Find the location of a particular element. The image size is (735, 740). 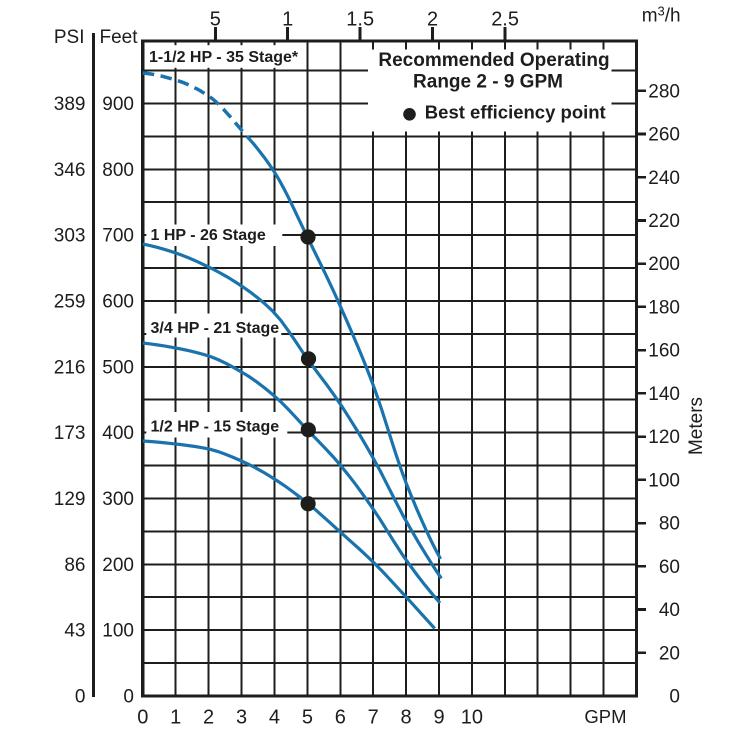

svg-text: 129 is located at coordinates (70, 499).